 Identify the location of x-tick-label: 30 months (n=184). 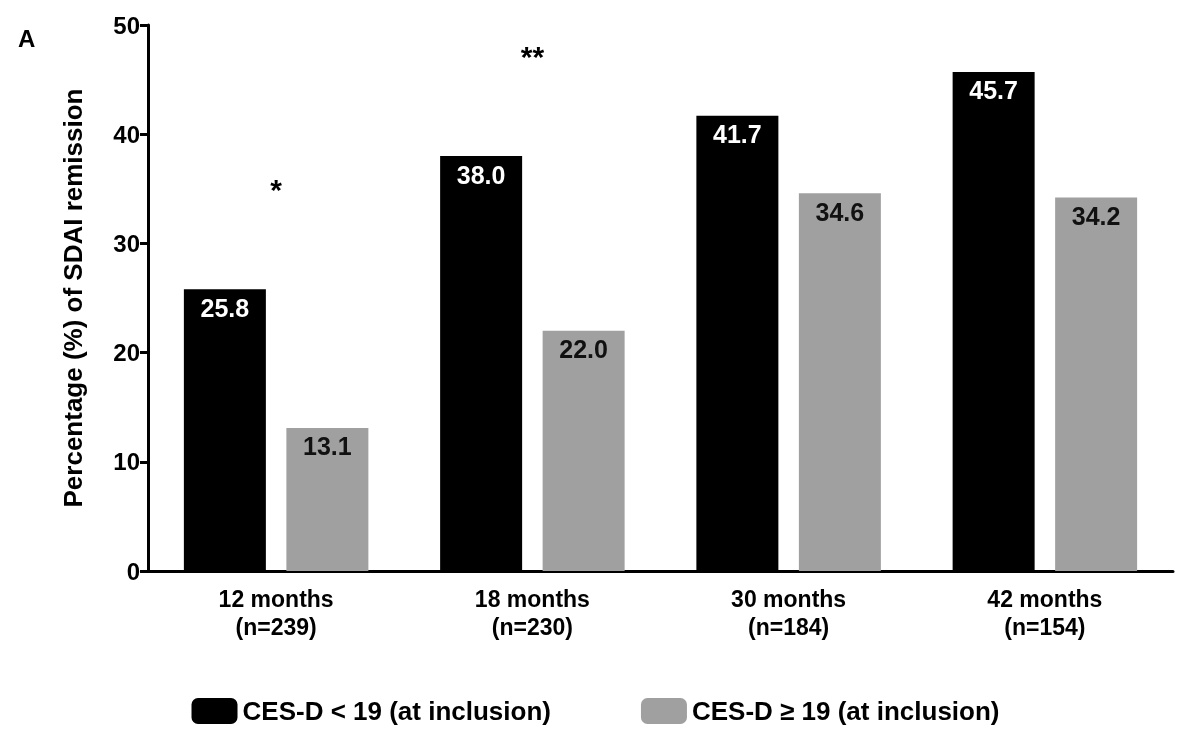
(789, 613).